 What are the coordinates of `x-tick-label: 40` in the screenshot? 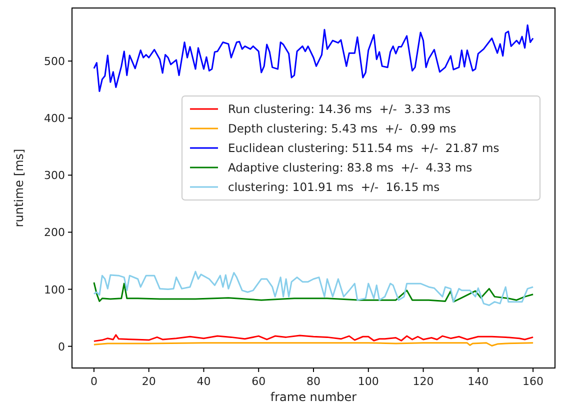 It's located at (203, 381).